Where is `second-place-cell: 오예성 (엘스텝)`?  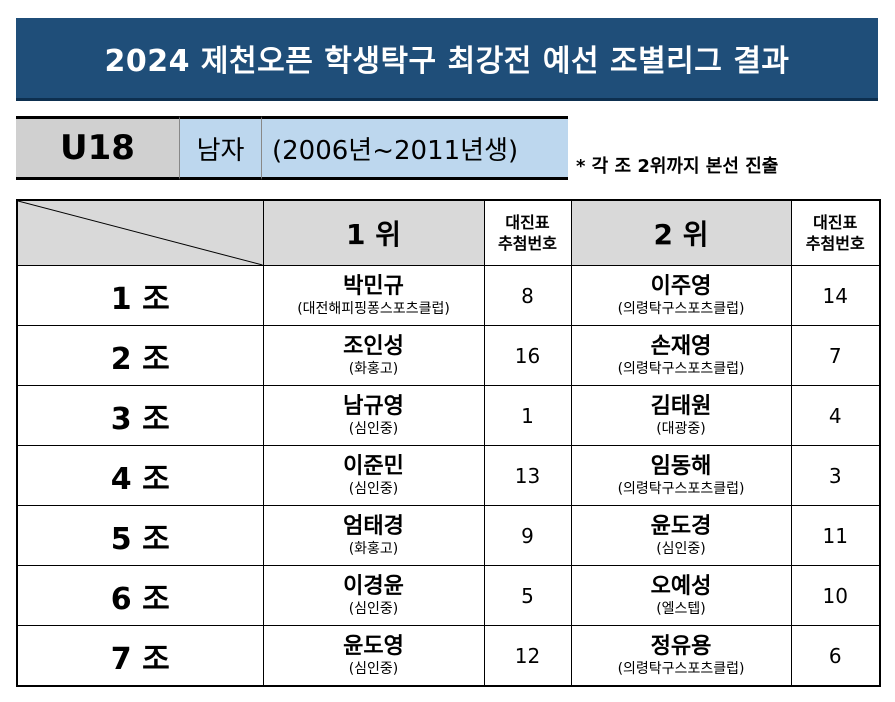
second-place-cell: 오예성 (엘스텝) is located at coordinates (681, 595).